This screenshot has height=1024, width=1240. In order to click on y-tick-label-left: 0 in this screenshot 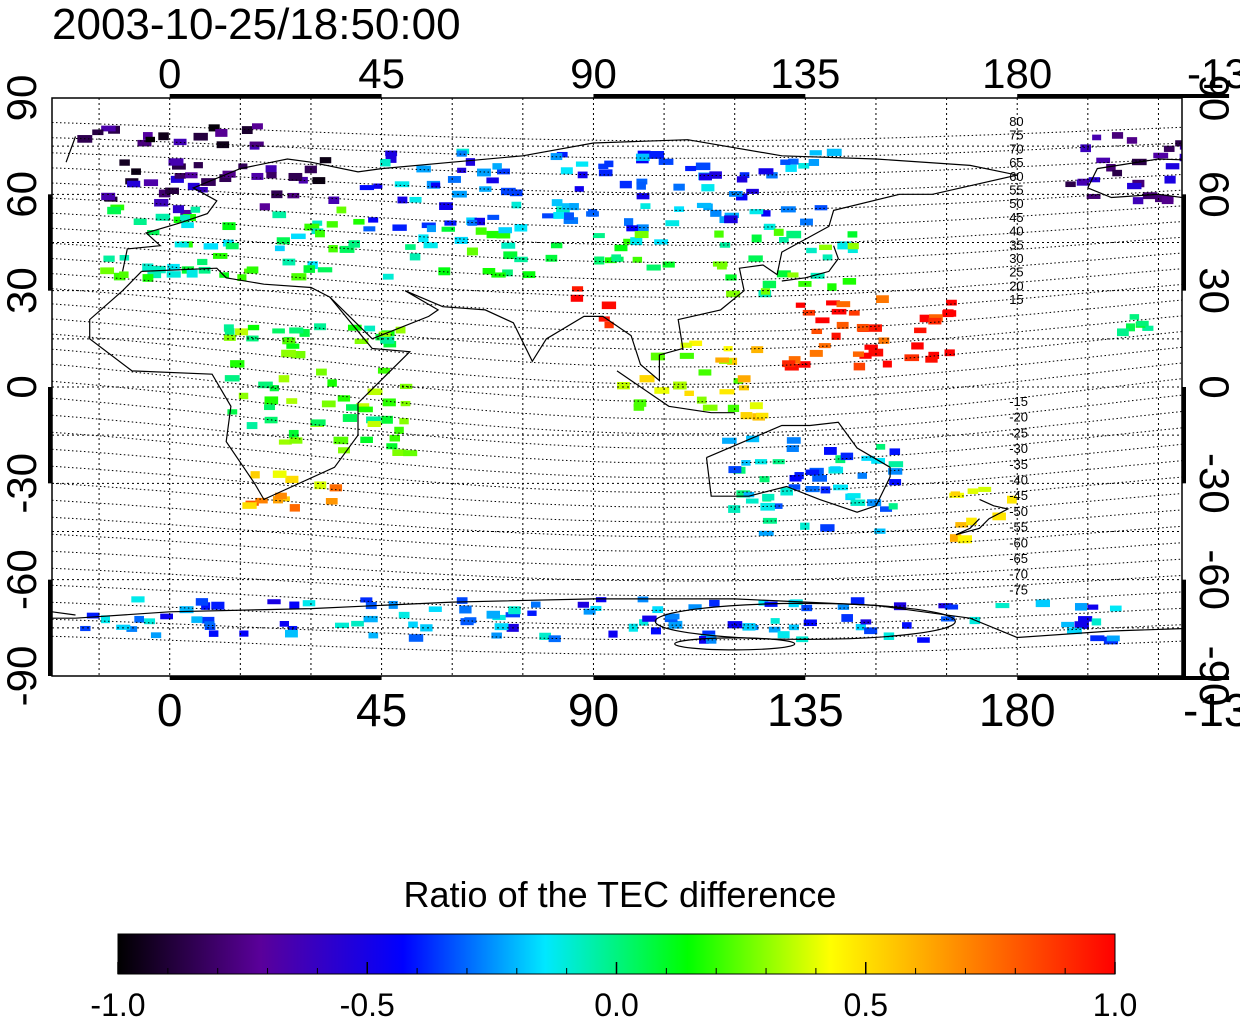, I will do `click(22, 386)`.